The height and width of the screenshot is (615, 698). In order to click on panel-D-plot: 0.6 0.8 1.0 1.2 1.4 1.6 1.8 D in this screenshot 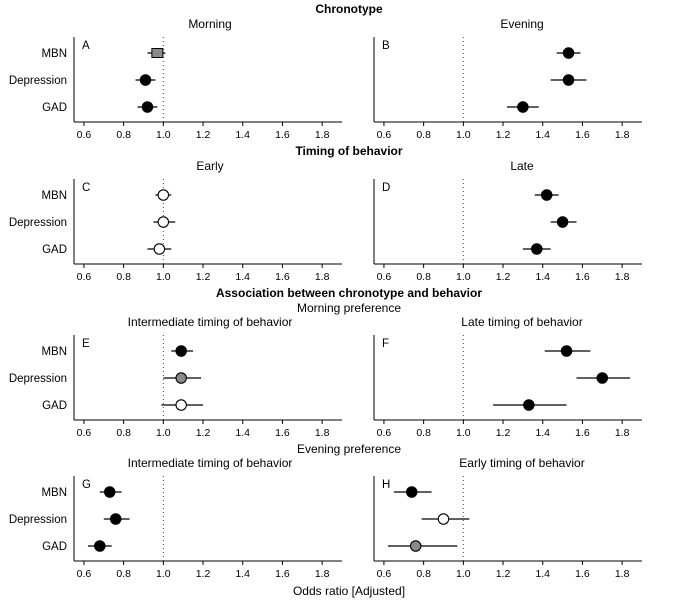, I will do `click(507, 231)`.